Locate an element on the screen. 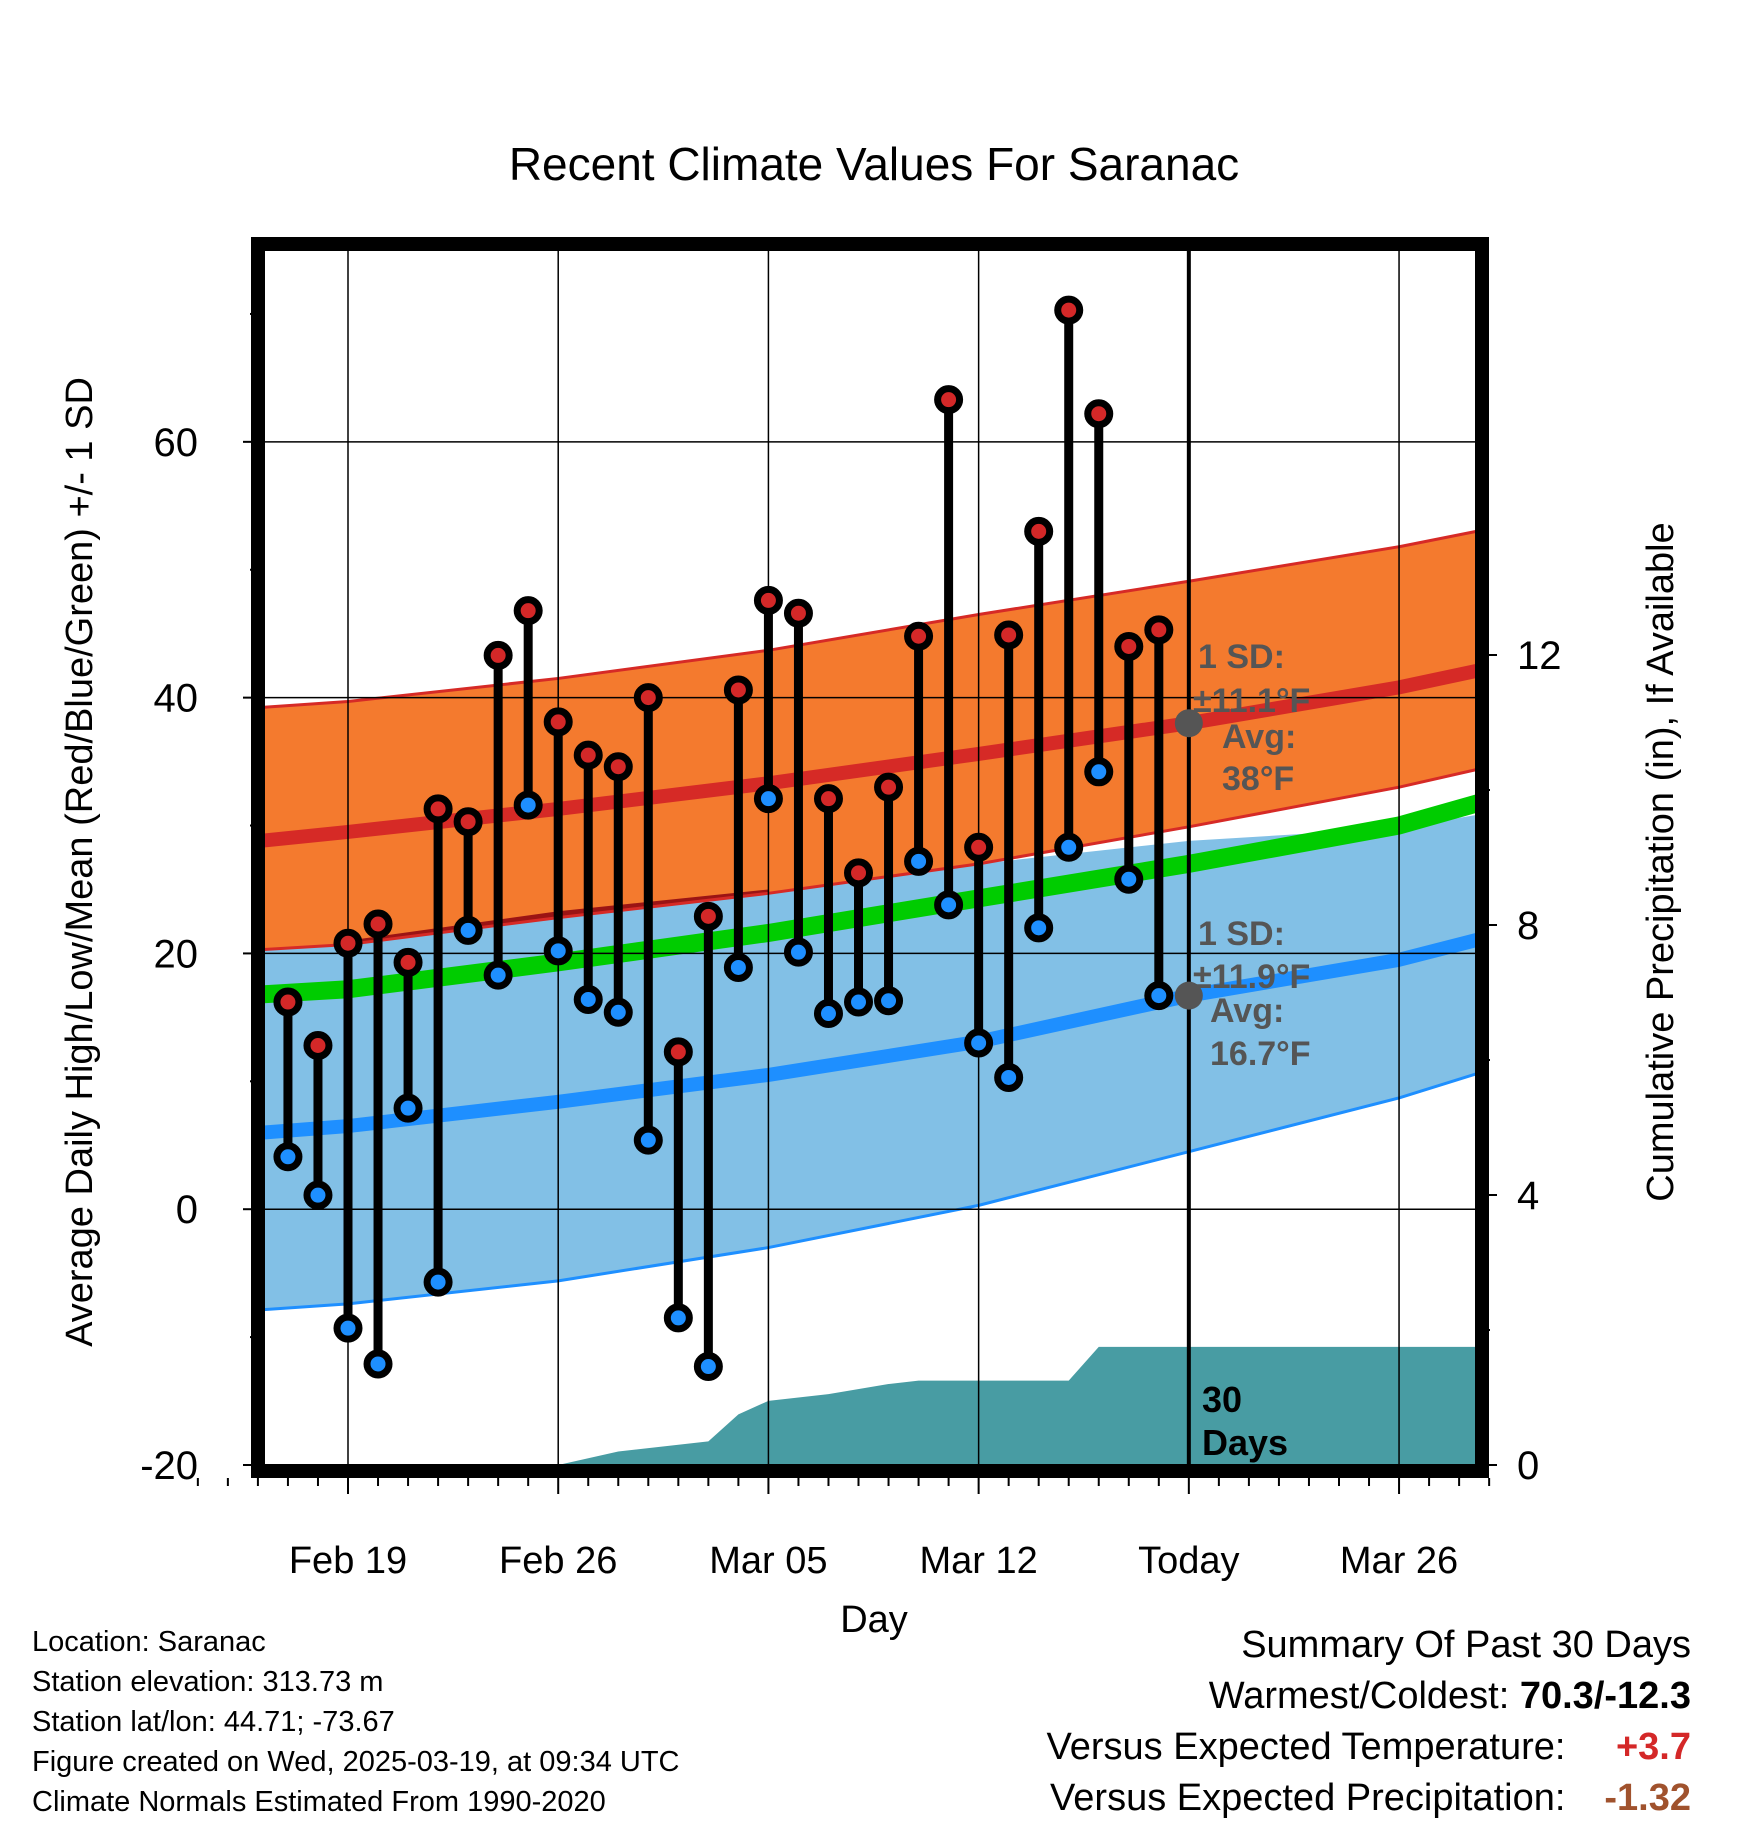 The image size is (1748, 1828). high-sd-label: 1 SD: is located at coordinates (1241, 657).